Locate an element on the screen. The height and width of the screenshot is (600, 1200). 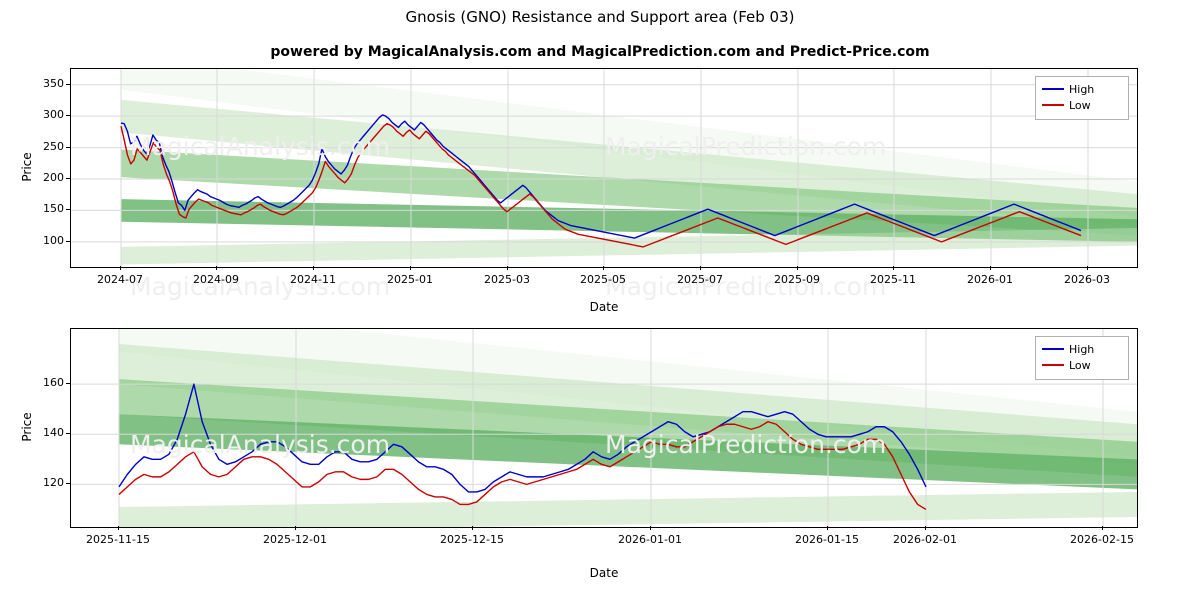
upper-x-tick: 2024-11 is located at coordinates (313, 279).